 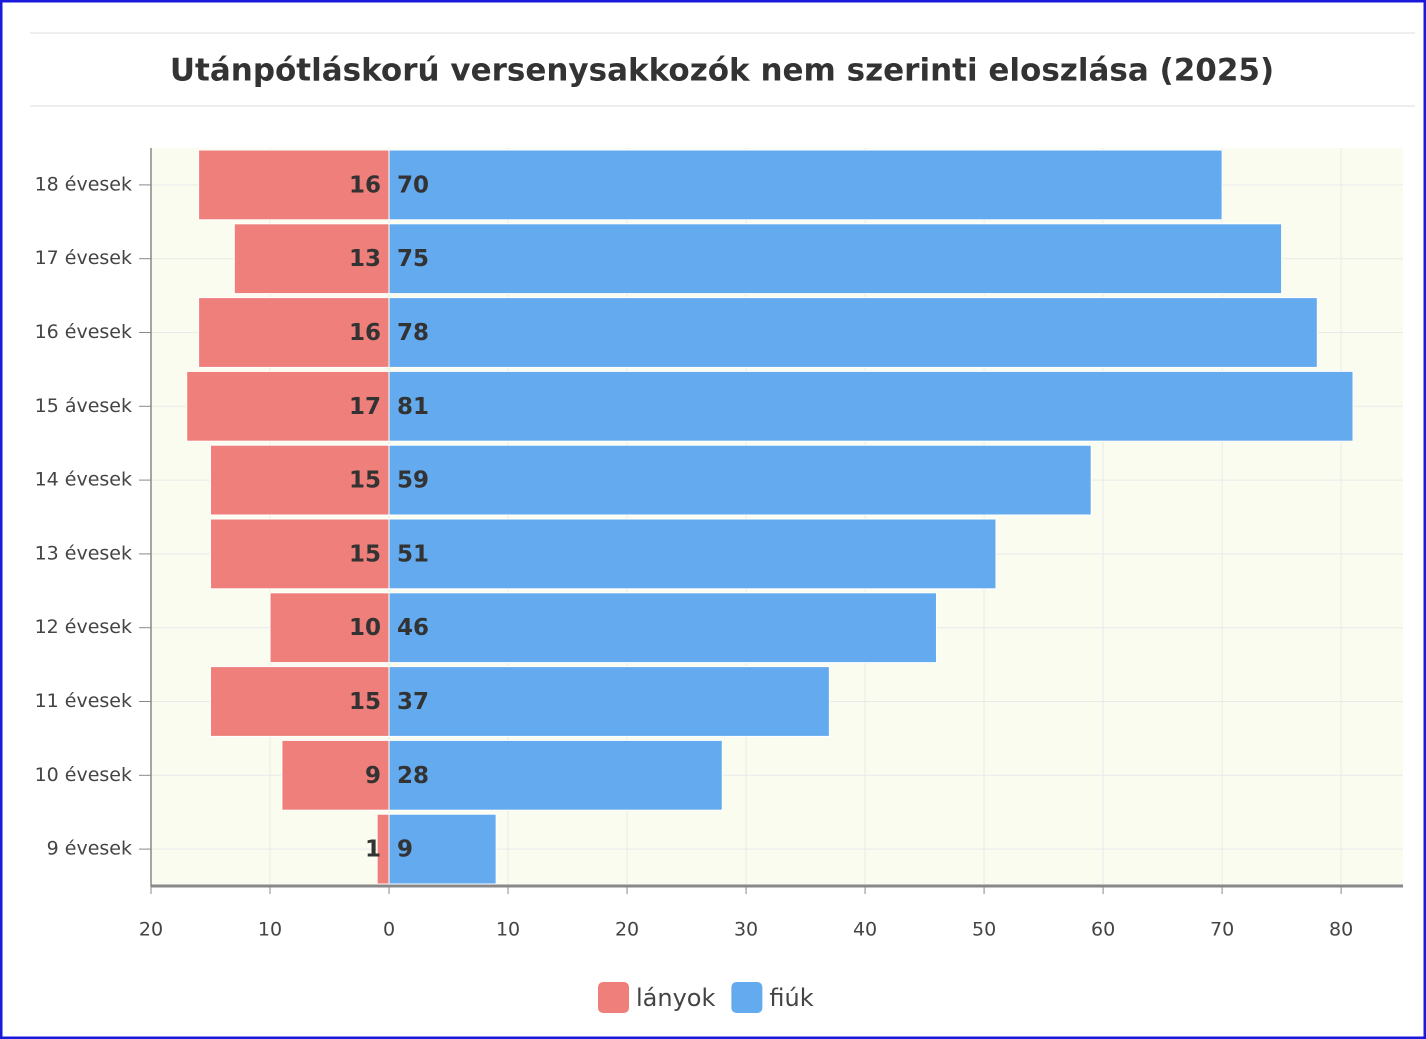 I want to click on data-label: 10, so click(x=365, y=628).